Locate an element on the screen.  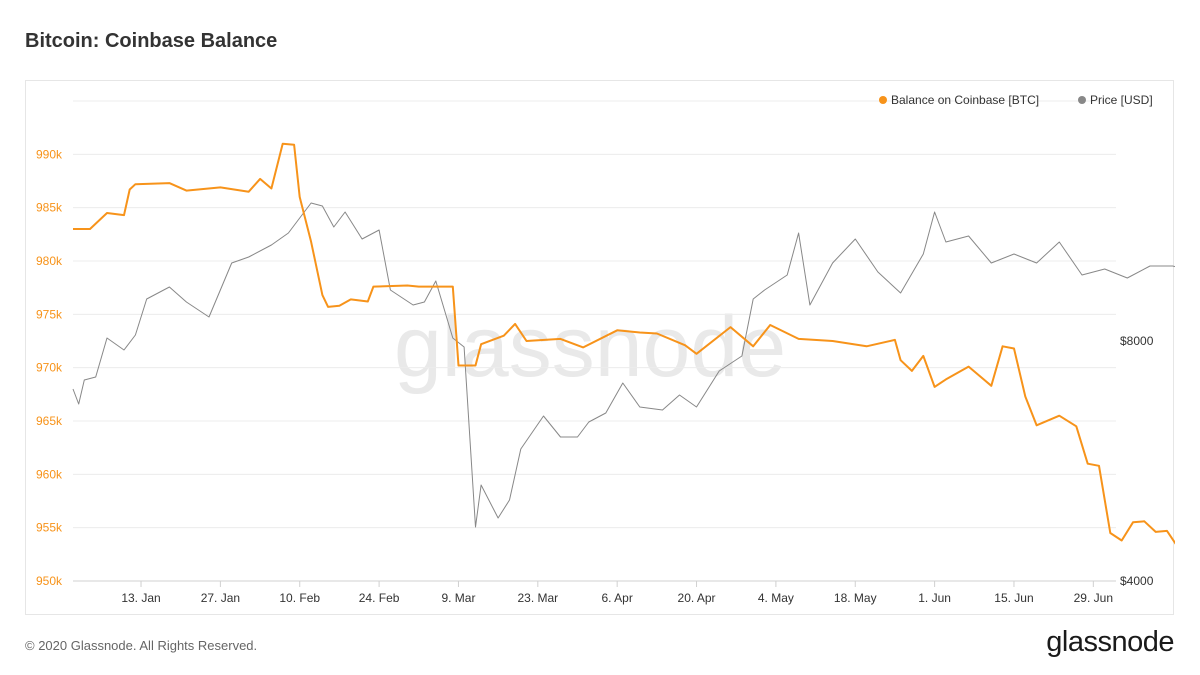
y-axis-left: 950k 955k 960k 965k 970k 975k 980k 985k 990k is located at coordinates (49, 367).